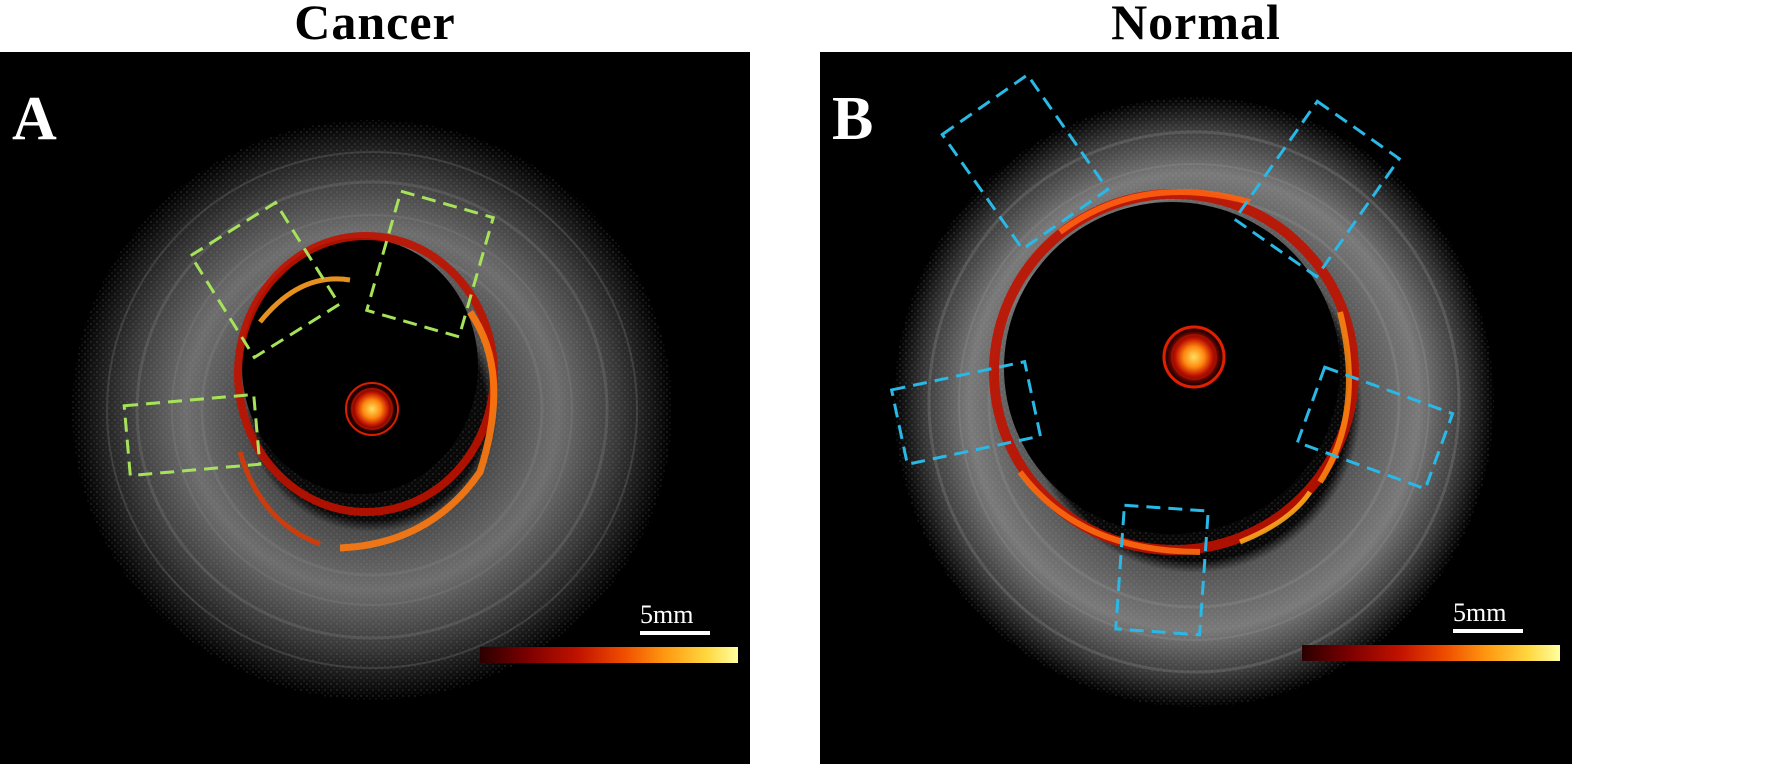 This screenshot has height=764, width=1772. What do you see at coordinates (360, 366) in the screenshot?
I see `lumen` at bounding box center [360, 366].